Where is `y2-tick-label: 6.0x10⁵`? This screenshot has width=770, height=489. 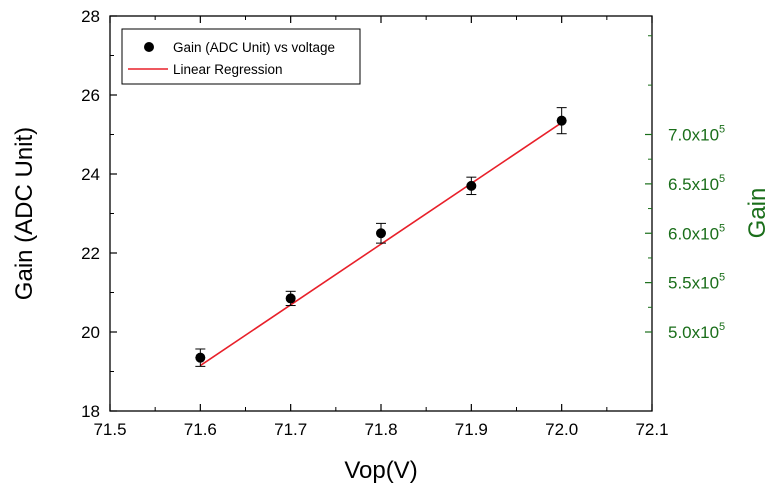 y2-tick-label: 6.0x10⁵ is located at coordinates (696, 232).